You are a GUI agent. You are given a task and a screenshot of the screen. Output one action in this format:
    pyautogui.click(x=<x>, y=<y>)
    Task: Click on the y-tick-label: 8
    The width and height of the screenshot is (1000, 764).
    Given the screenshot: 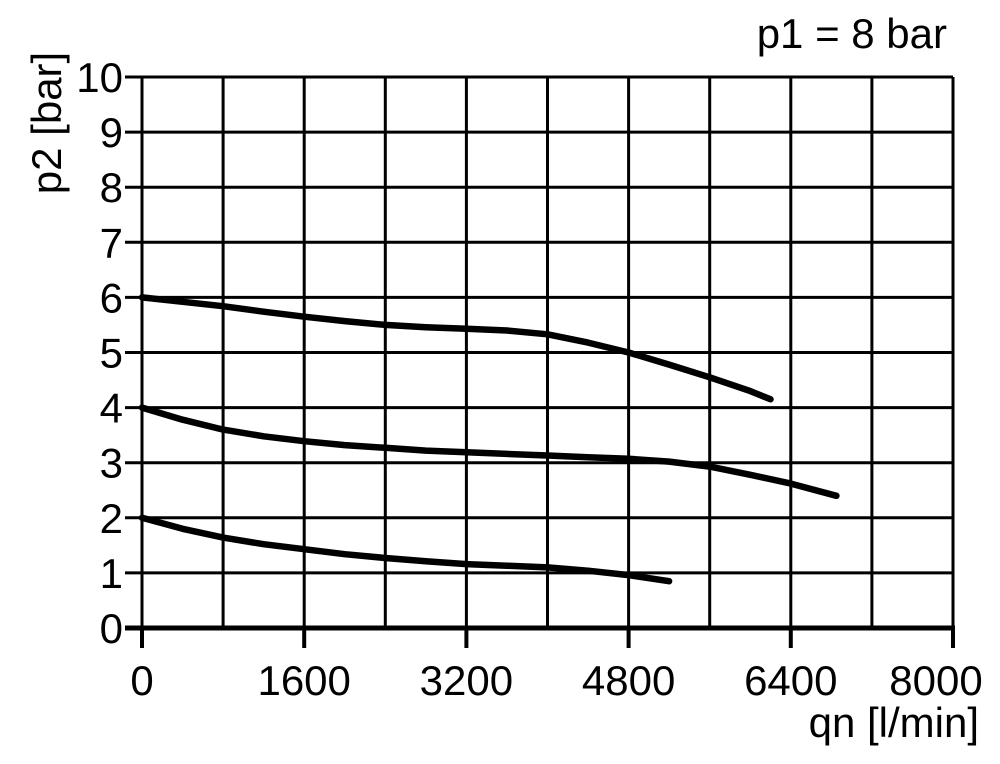 What is the action you would take?
    pyautogui.click(x=111, y=187)
    